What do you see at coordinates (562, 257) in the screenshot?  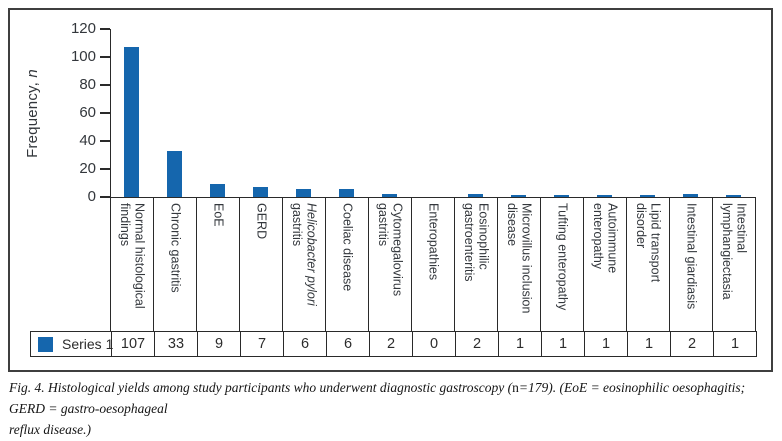 I see `category-label: Tufting enteropathy` at bounding box center [562, 257].